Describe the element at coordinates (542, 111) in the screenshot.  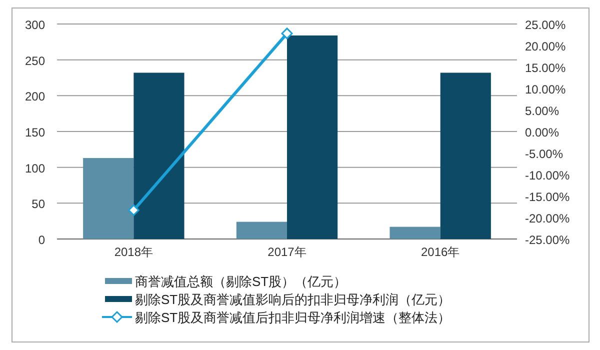
I see `y2-tick-label: 5.00%` at that location.